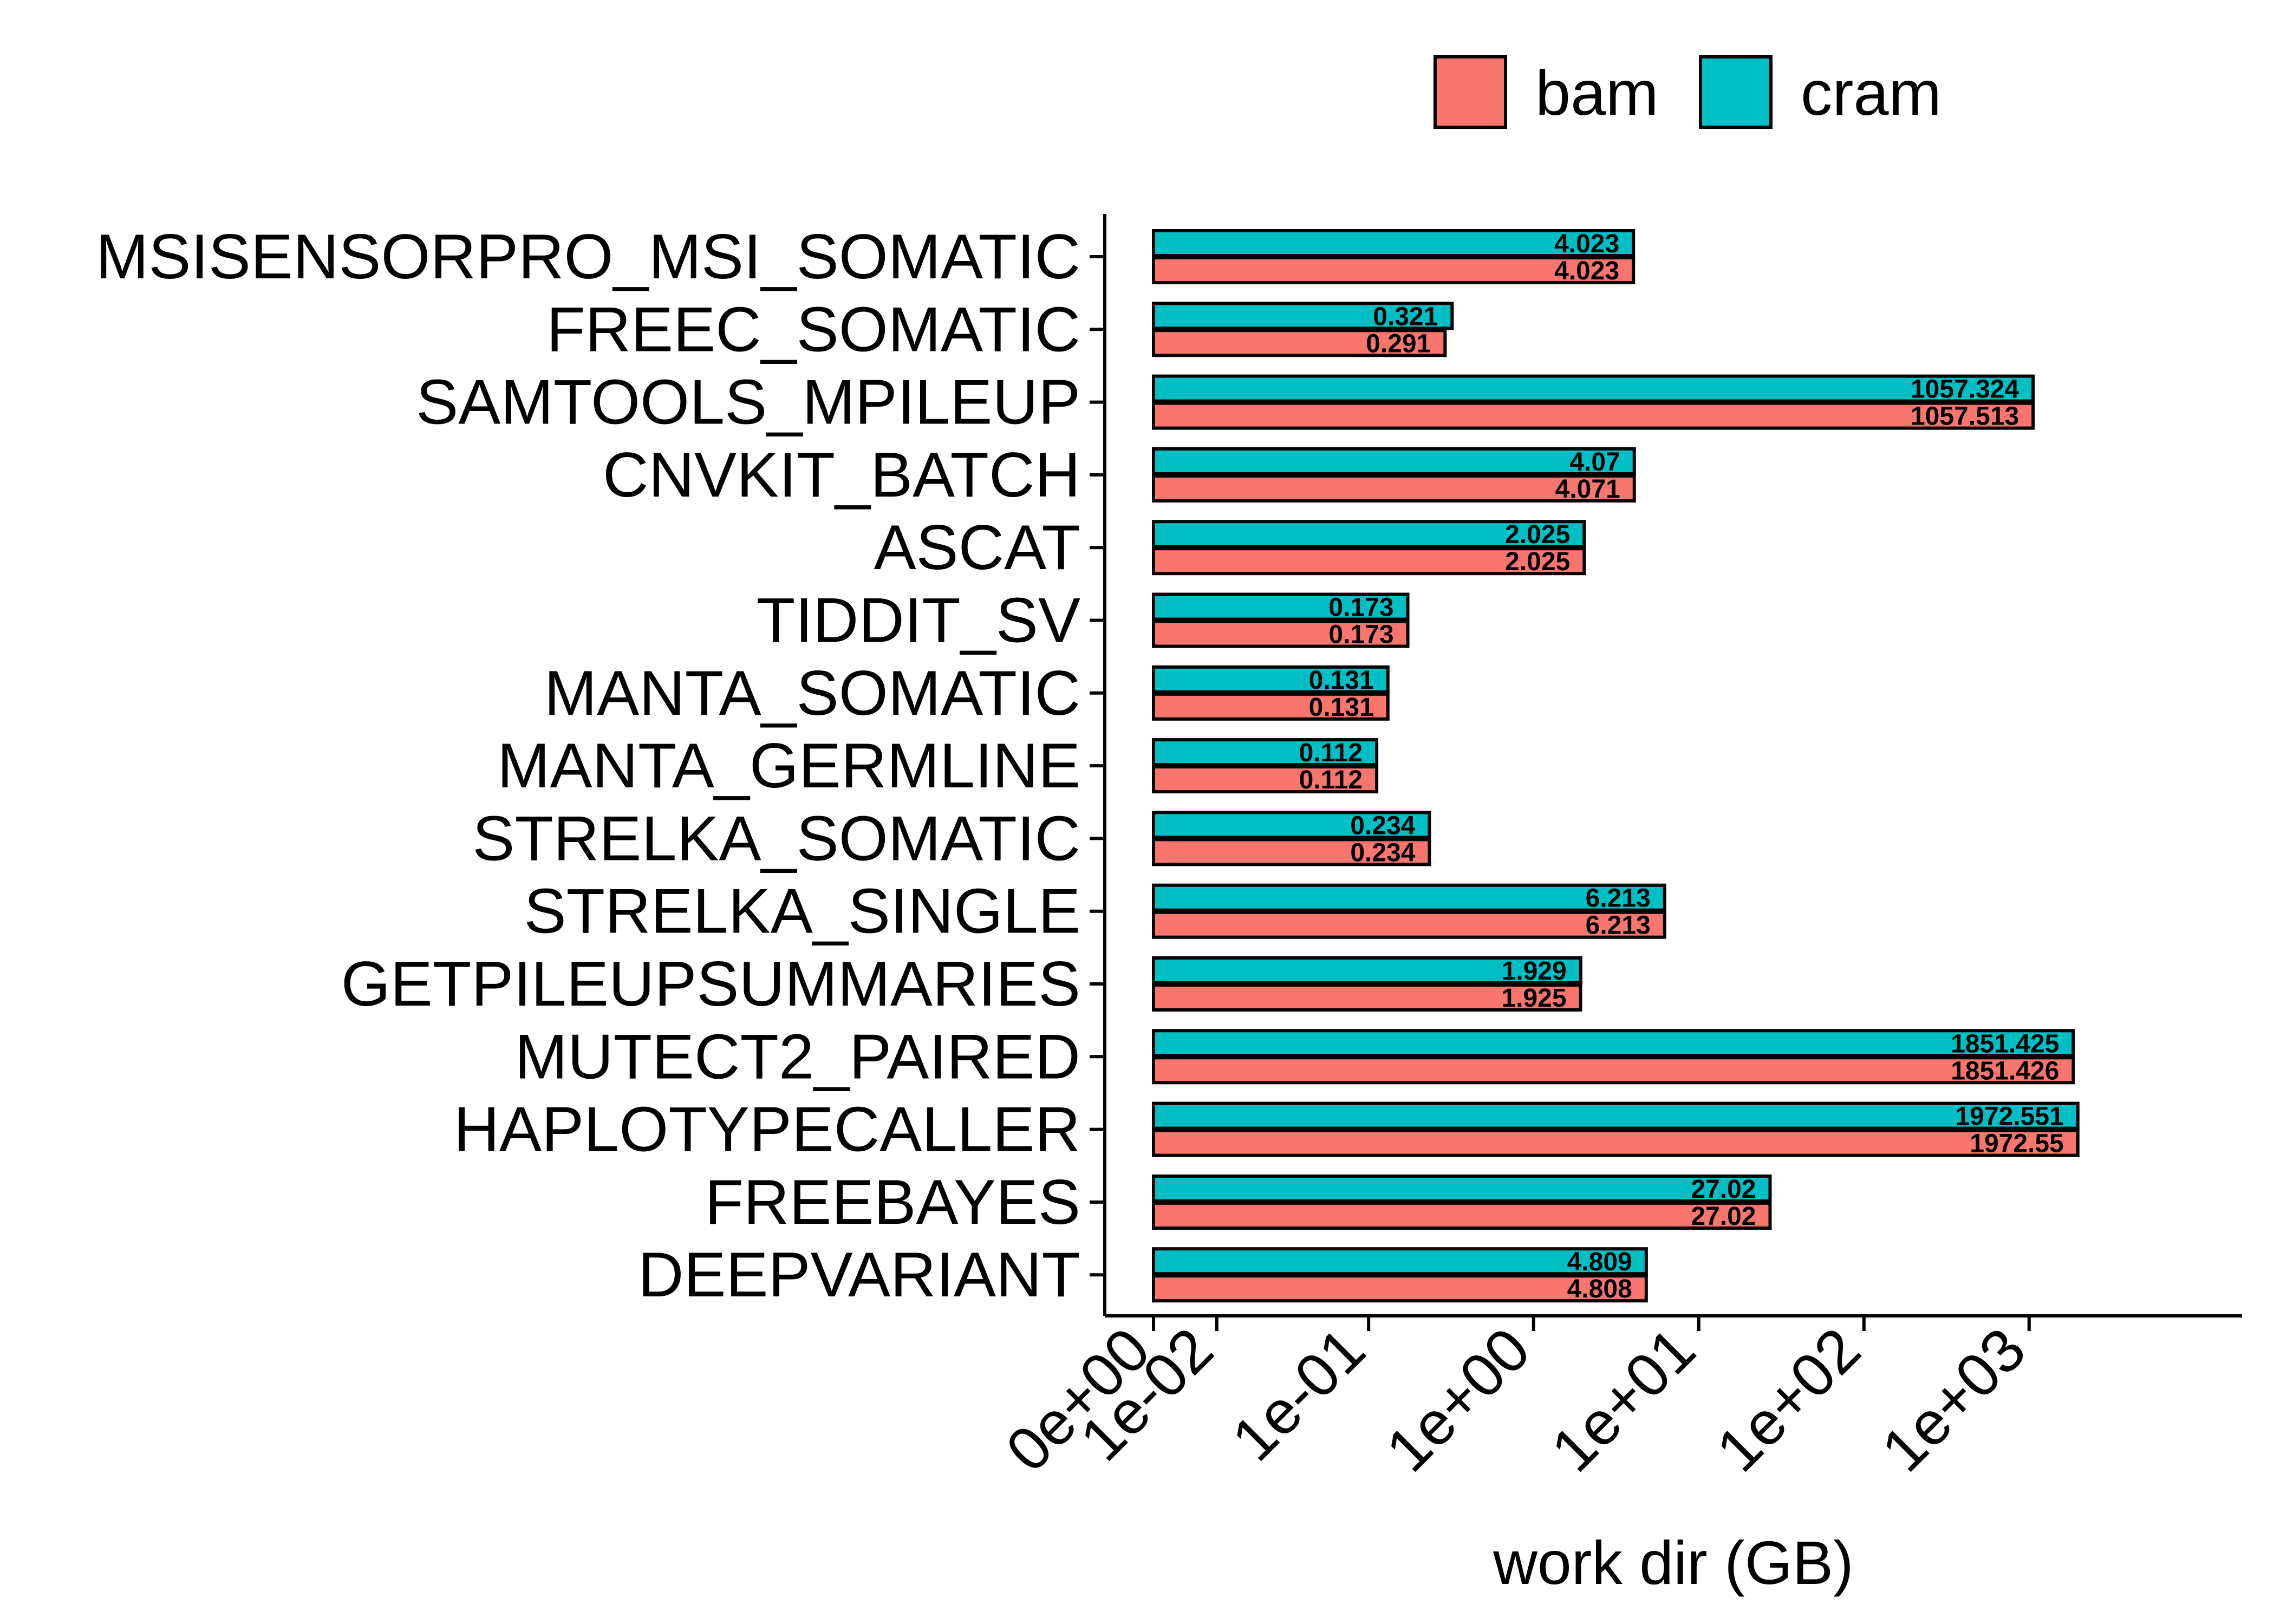 The width and height of the screenshot is (2274, 1624). I want to click on legend-label-bam: bam, so click(1597, 92).